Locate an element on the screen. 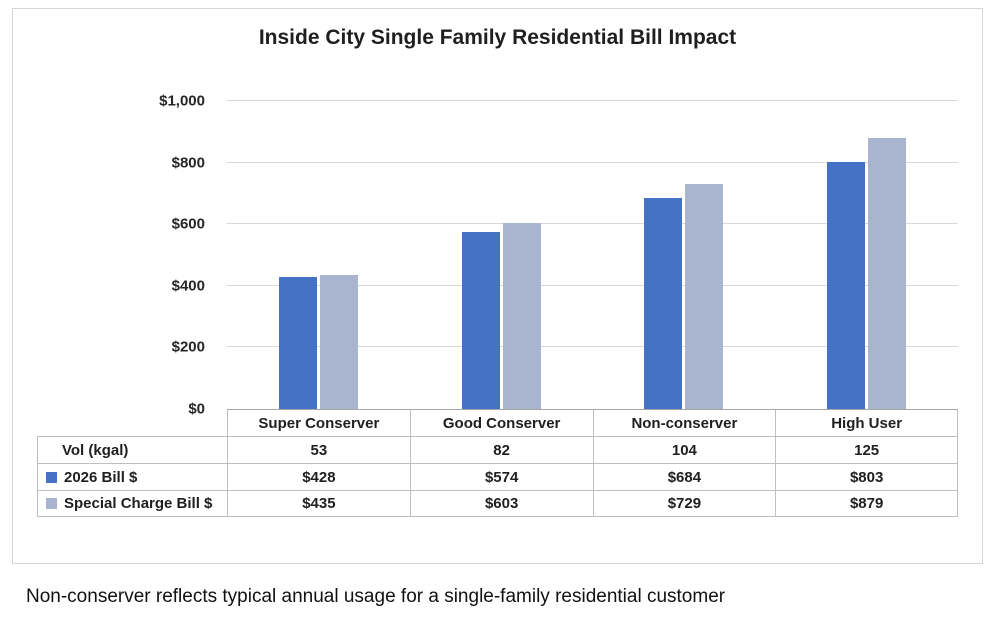 This screenshot has height=634, width=1000. table-cell: $603 is located at coordinates (501, 503).